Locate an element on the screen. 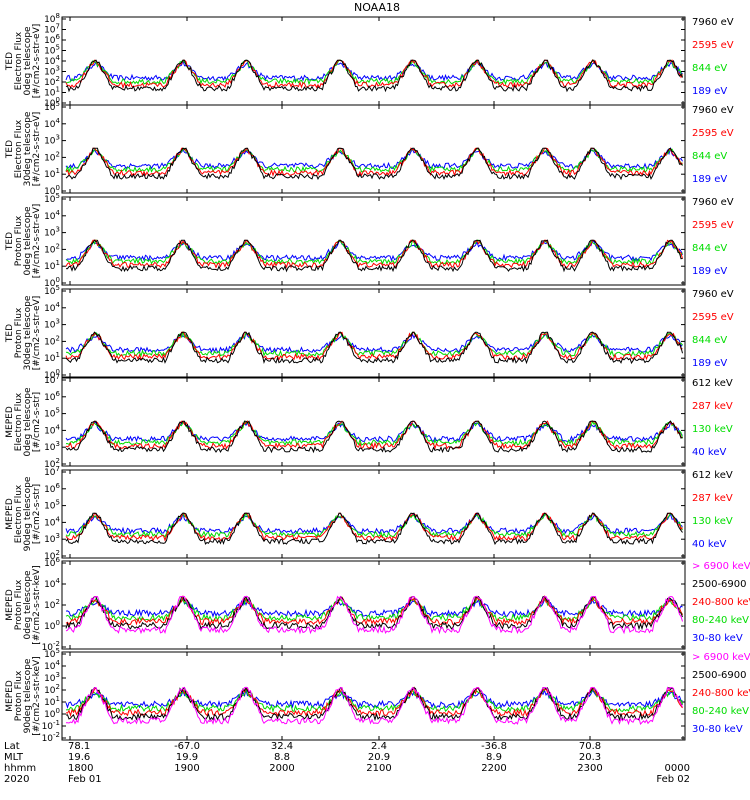 The image size is (750, 800). legend-entry: 130 keV is located at coordinates (712, 521).